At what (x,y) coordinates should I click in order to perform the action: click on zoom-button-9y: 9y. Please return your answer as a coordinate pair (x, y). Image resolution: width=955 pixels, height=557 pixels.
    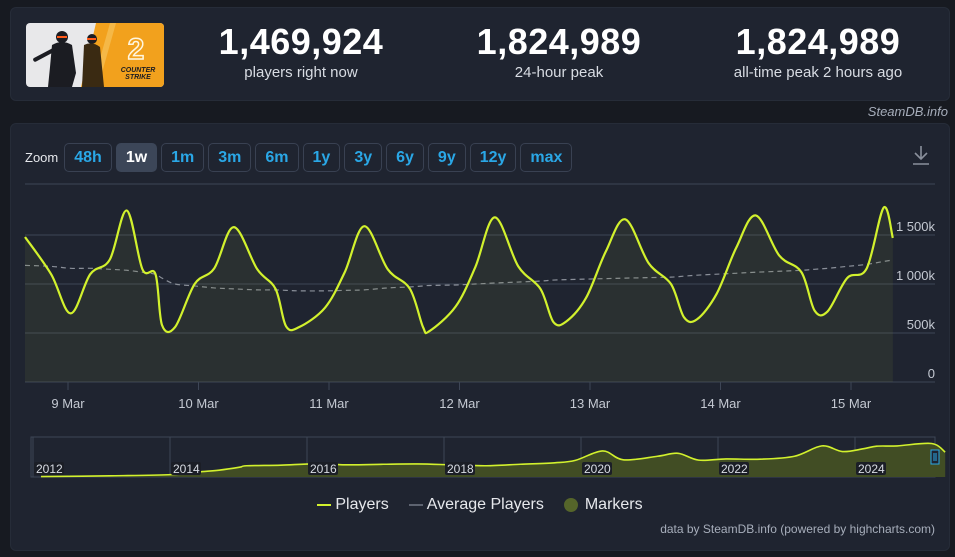
    Looking at the image, I should click on (446, 157).